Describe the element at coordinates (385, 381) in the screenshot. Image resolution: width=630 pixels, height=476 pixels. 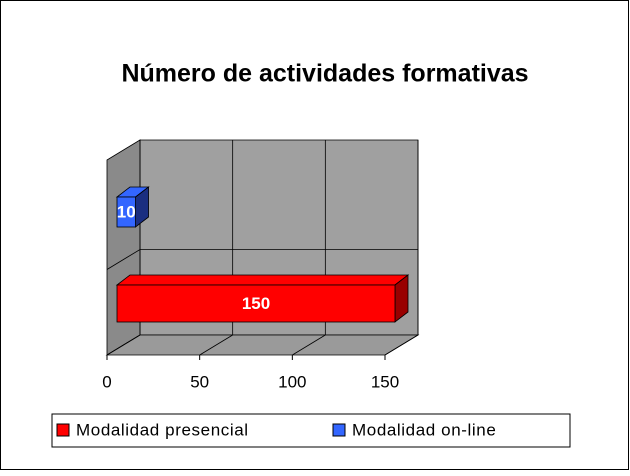
I see `x-tick-label: 150` at that location.